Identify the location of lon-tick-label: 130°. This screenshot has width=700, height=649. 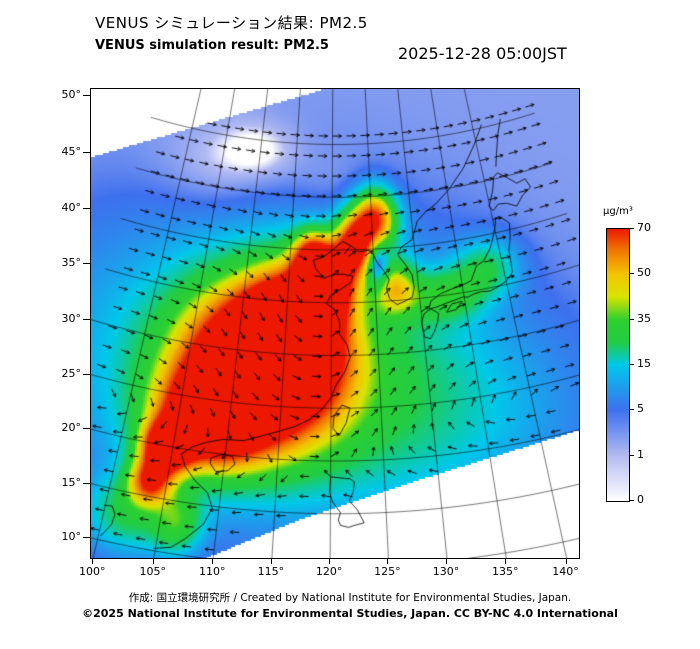
(446, 571).